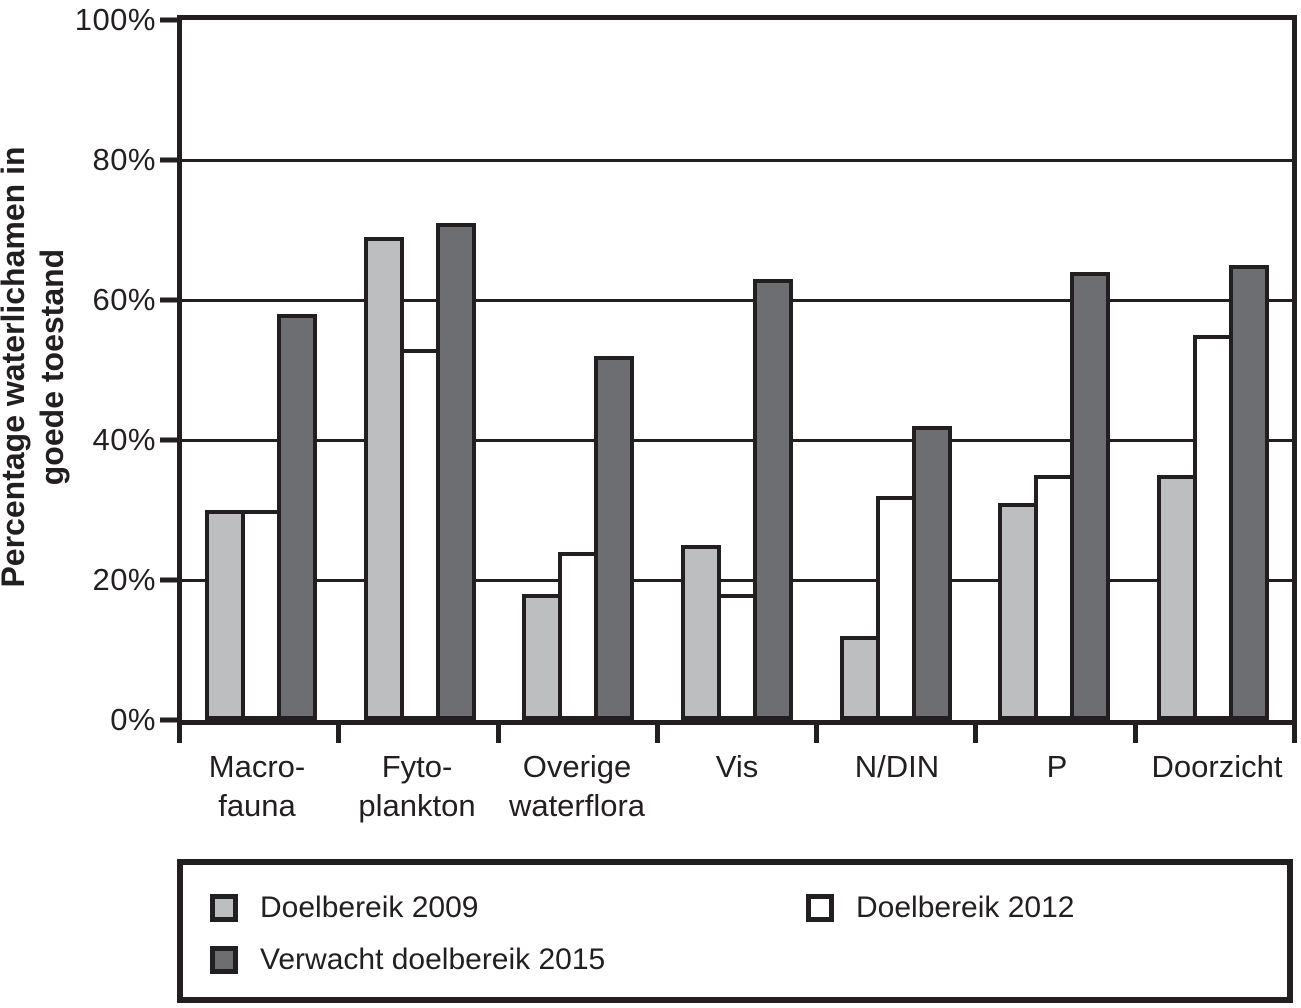  What do you see at coordinates (78, 369) in the screenshot?
I see `y-axis-labels: 100% 80% 60% 40% 20% 0%` at bounding box center [78, 369].